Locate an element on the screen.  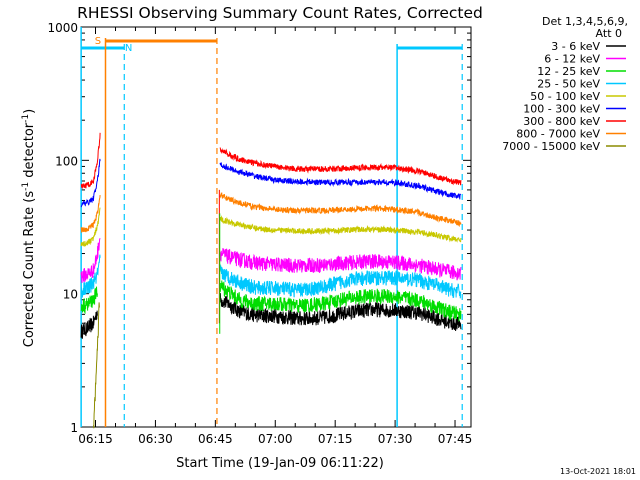
y-tick-label: 100 is located at coordinates (66, 161).